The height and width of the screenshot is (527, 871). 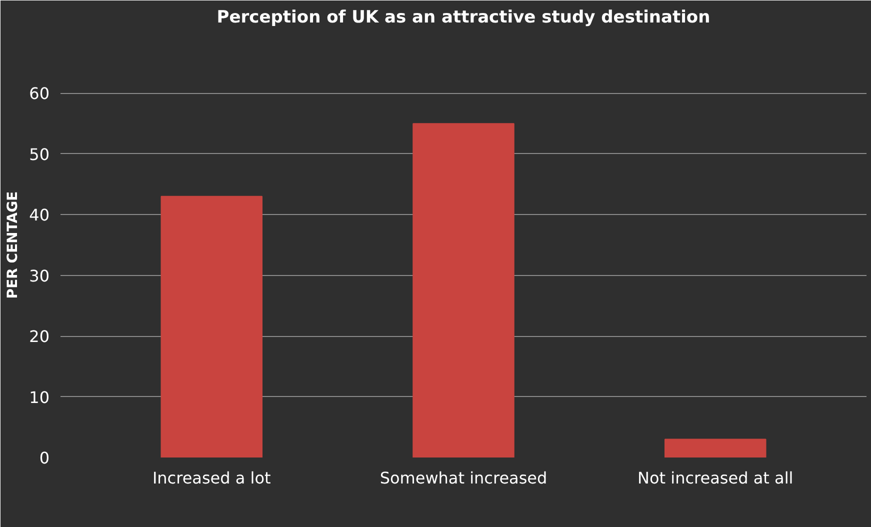 What do you see at coordinates (39, 215) in the screenshot?
I see `y-tick-label: 40` at bounding box center [39, 215].